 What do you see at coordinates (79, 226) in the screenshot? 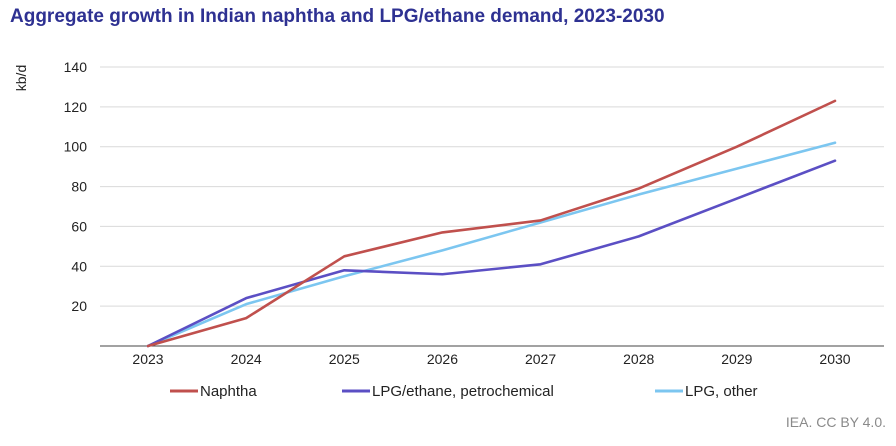
I see `y-tick-label: 60` at bounding box center [79, 226].